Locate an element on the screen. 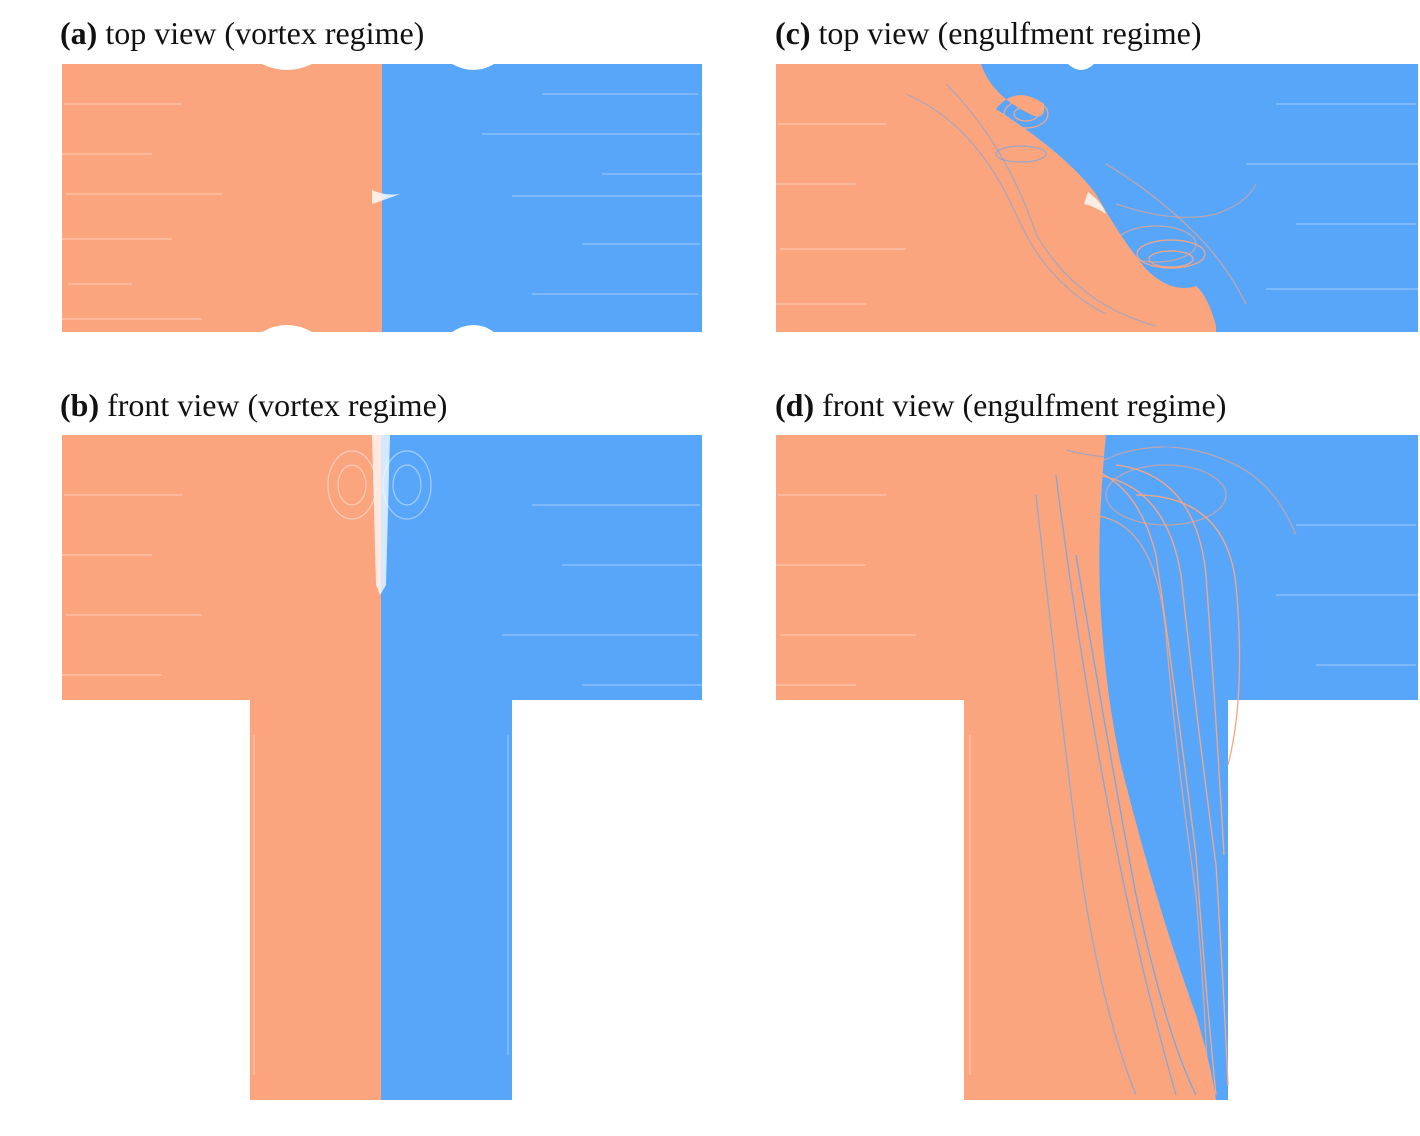  notch-top-right is located at coordinates (473, 67).